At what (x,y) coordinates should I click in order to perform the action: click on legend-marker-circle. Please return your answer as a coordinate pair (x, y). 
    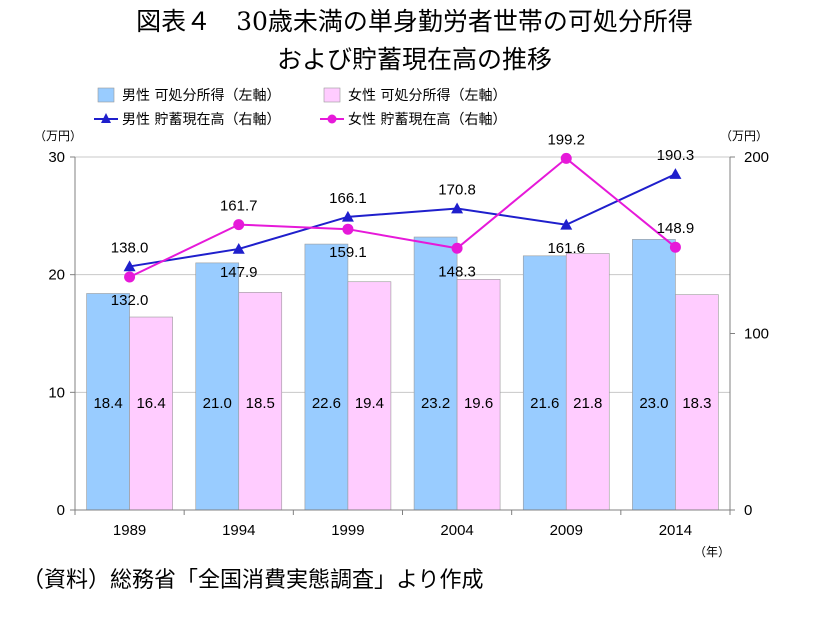
    Looking at the image, I should click on (332, 119).